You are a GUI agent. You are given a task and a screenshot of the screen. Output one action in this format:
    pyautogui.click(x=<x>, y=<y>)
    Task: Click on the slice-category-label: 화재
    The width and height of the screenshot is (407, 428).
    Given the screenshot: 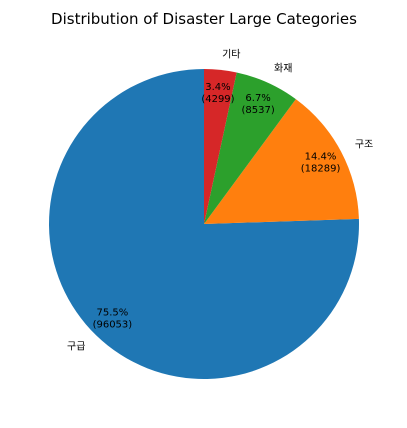 What is the action you would take?
    pyautogui.click(x=283, y=69)
    